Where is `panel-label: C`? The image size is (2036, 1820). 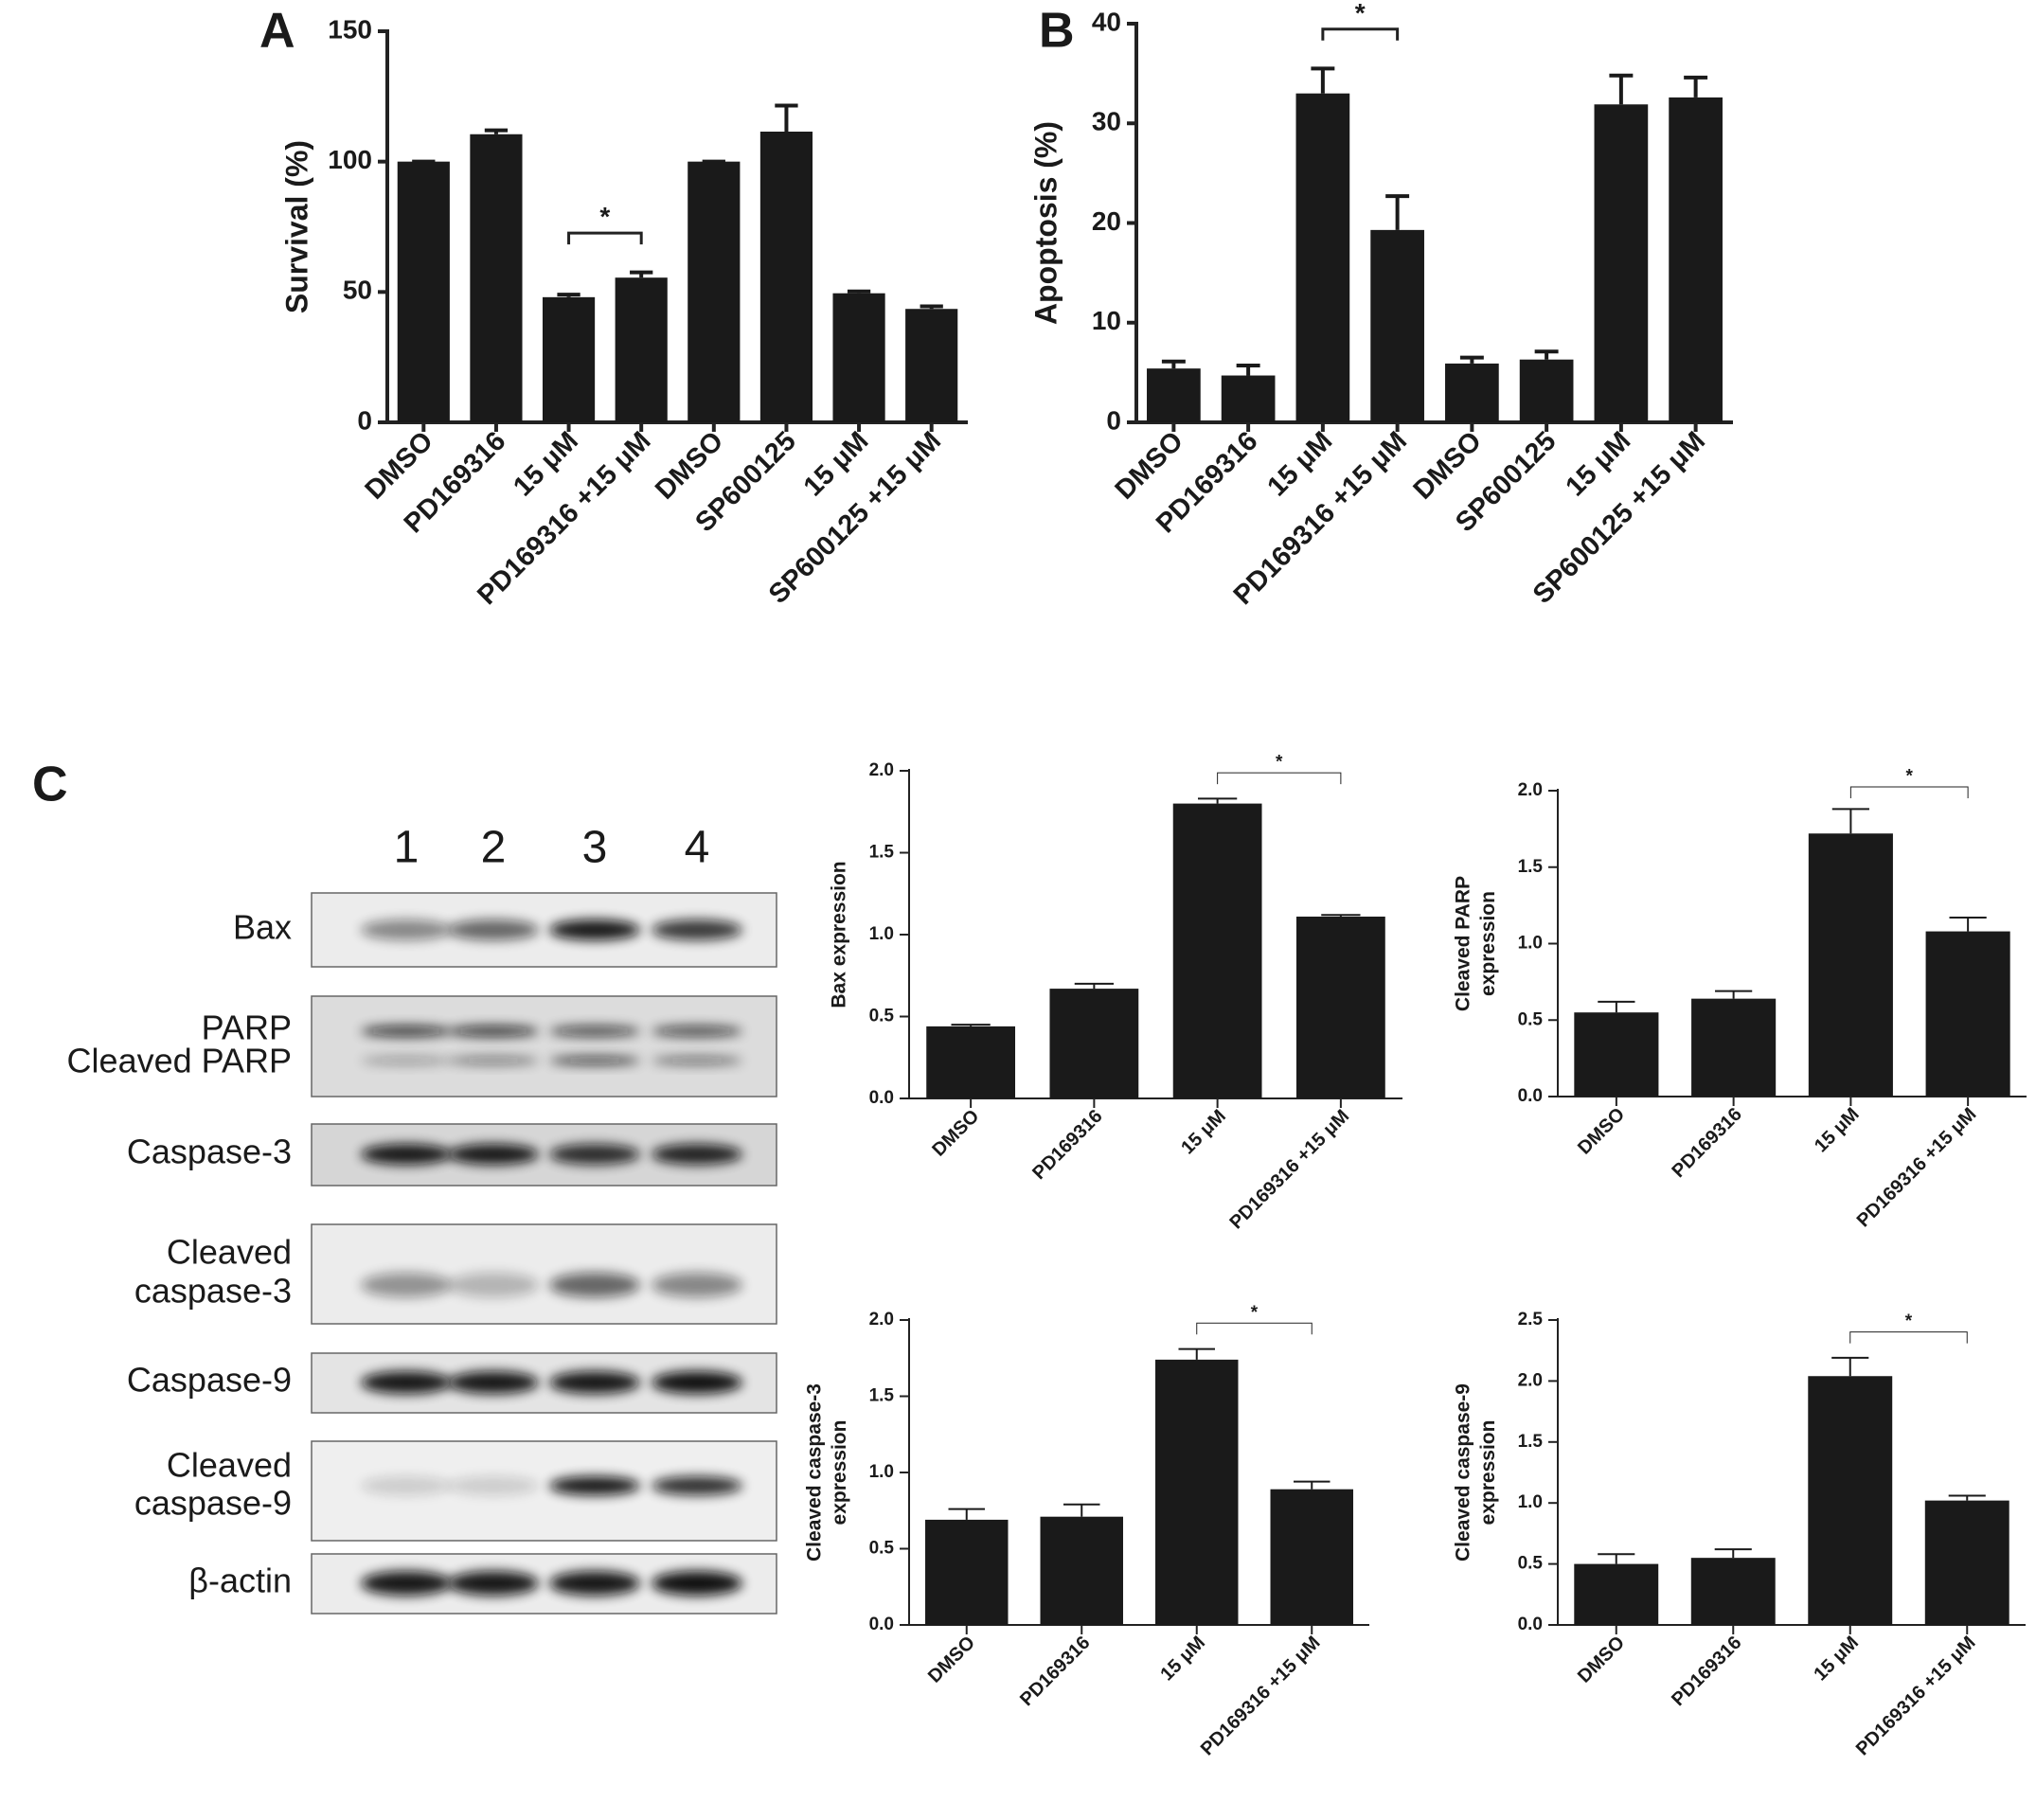
panel-label: C is located at coordinates (50, 785).